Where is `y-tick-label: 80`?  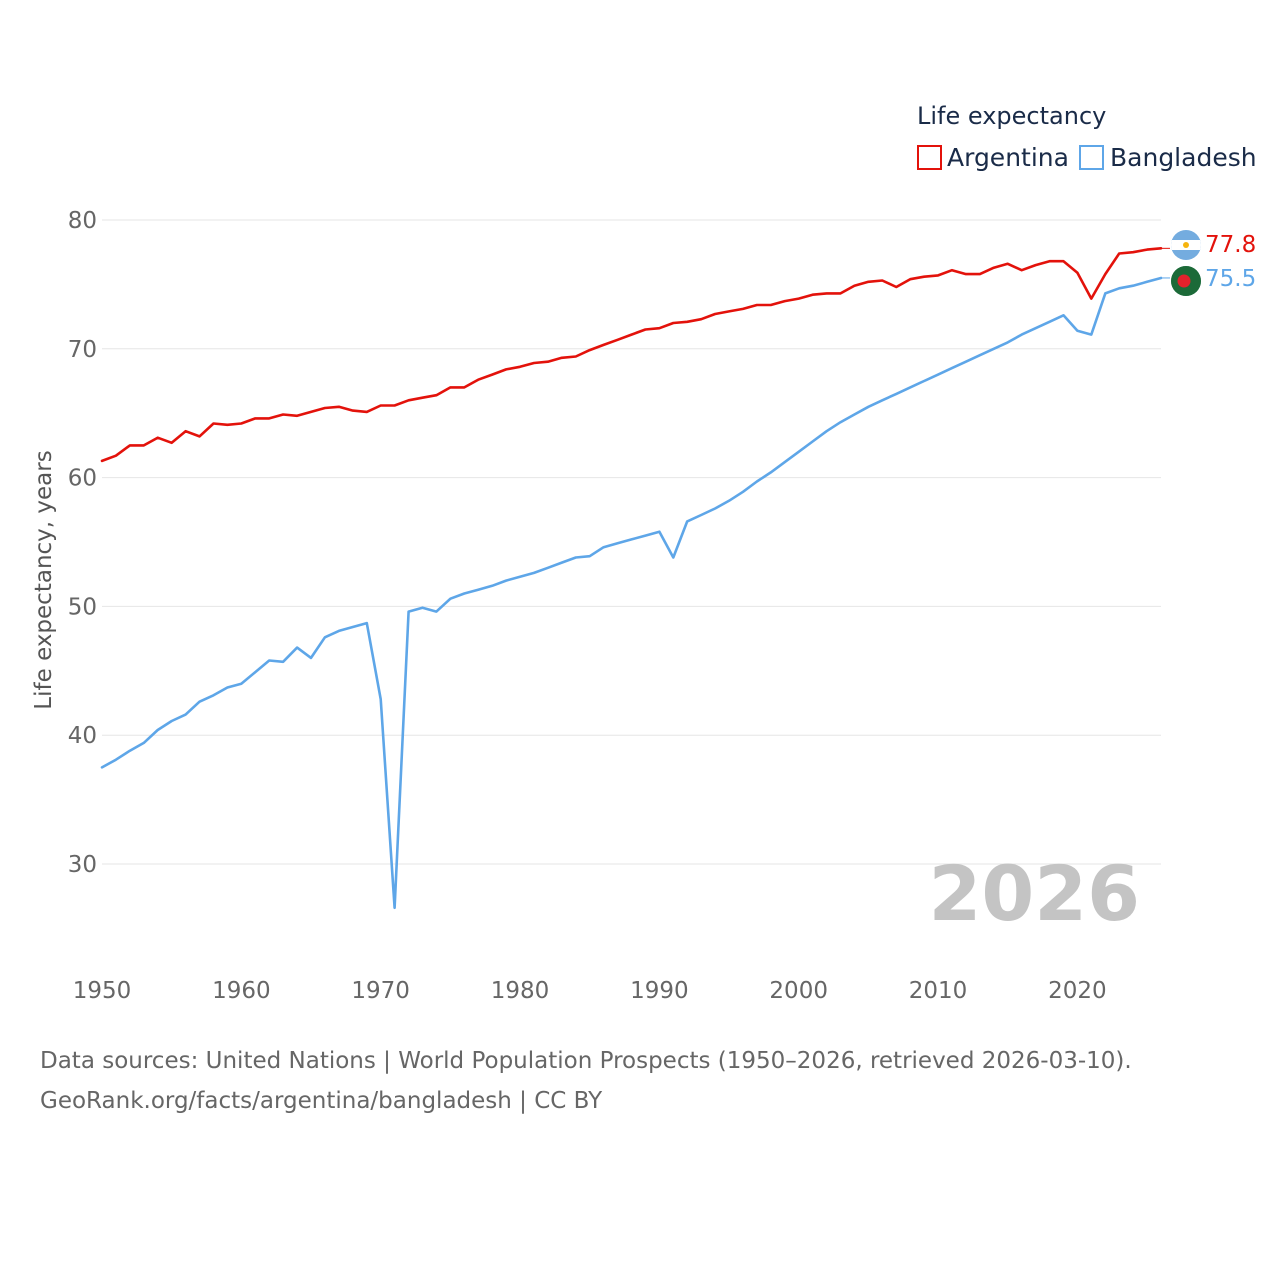 y-tick-label: 80 is located at coordinates (82, 221).